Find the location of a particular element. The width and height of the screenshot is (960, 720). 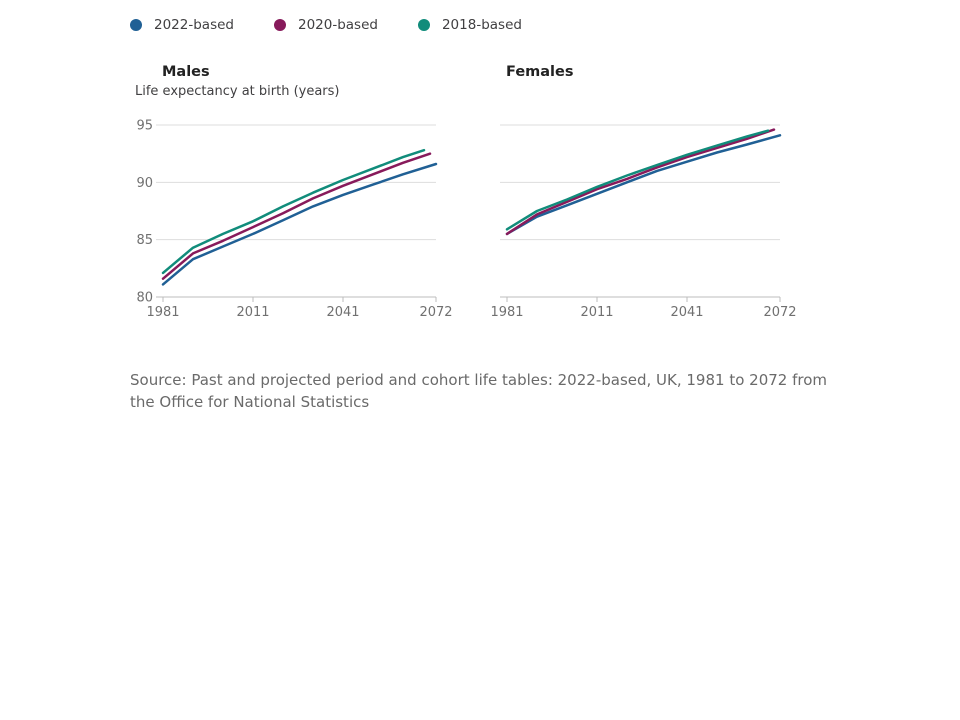

legend-label-2022: 2022-based is located at coordinates (194, 25).